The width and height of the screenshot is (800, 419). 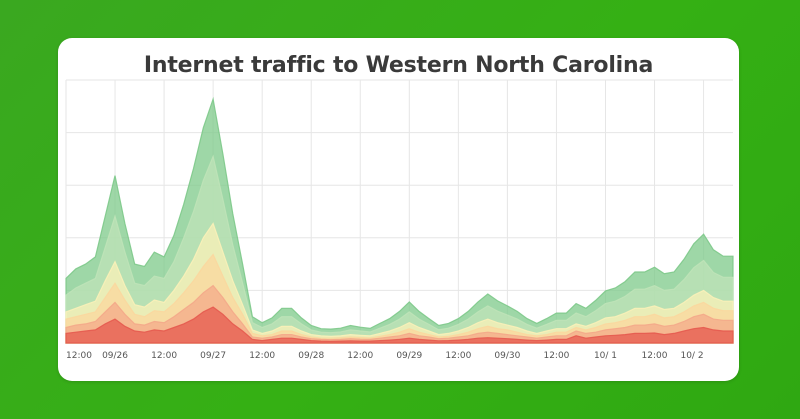 I want to click on x-tick-label: 09/26, so click(x=115, y=356).